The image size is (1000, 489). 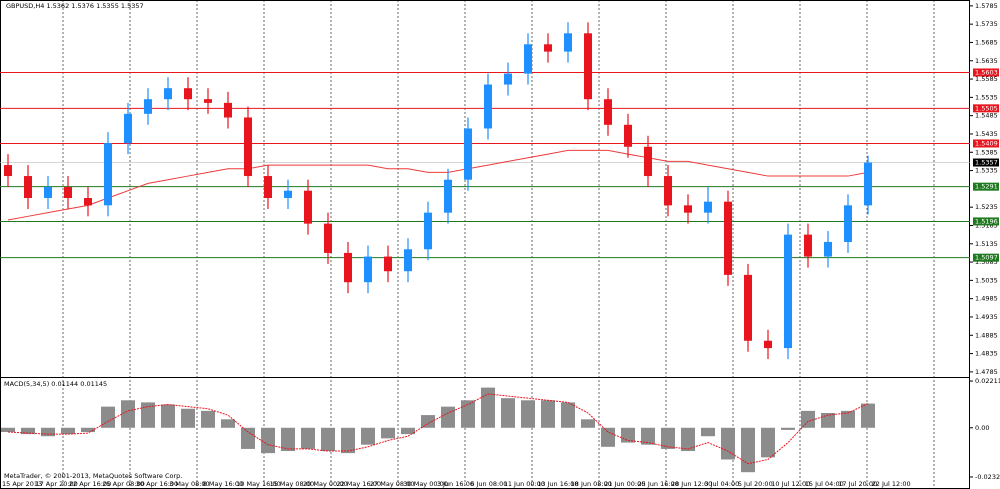 I want to click on x-tick-label: 22 Apr 16:00, so click(x=90, y=484).